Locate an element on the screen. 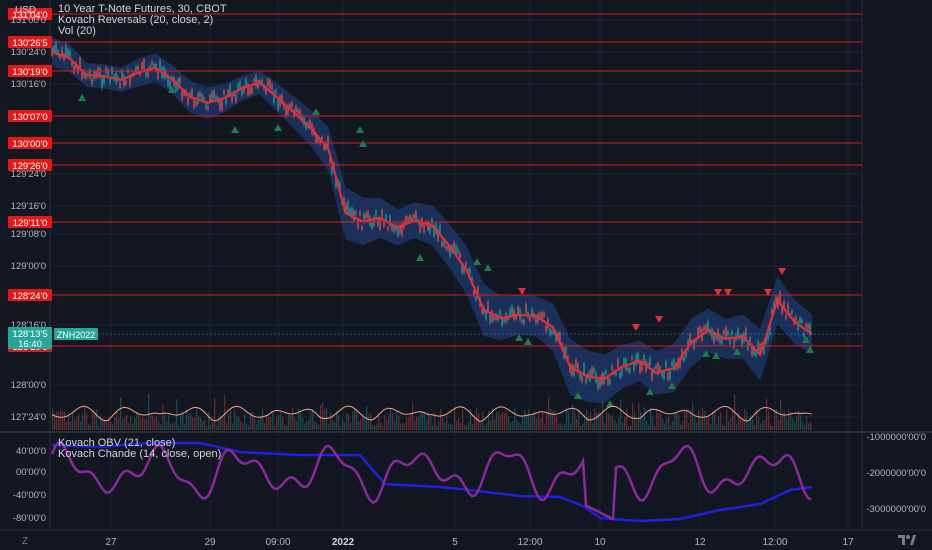 Image resolution: width=932 pixels, height=550 pixels. current-price-tag: 128'13'516:40 ZNH2022 is located at coordinates (435, 338).